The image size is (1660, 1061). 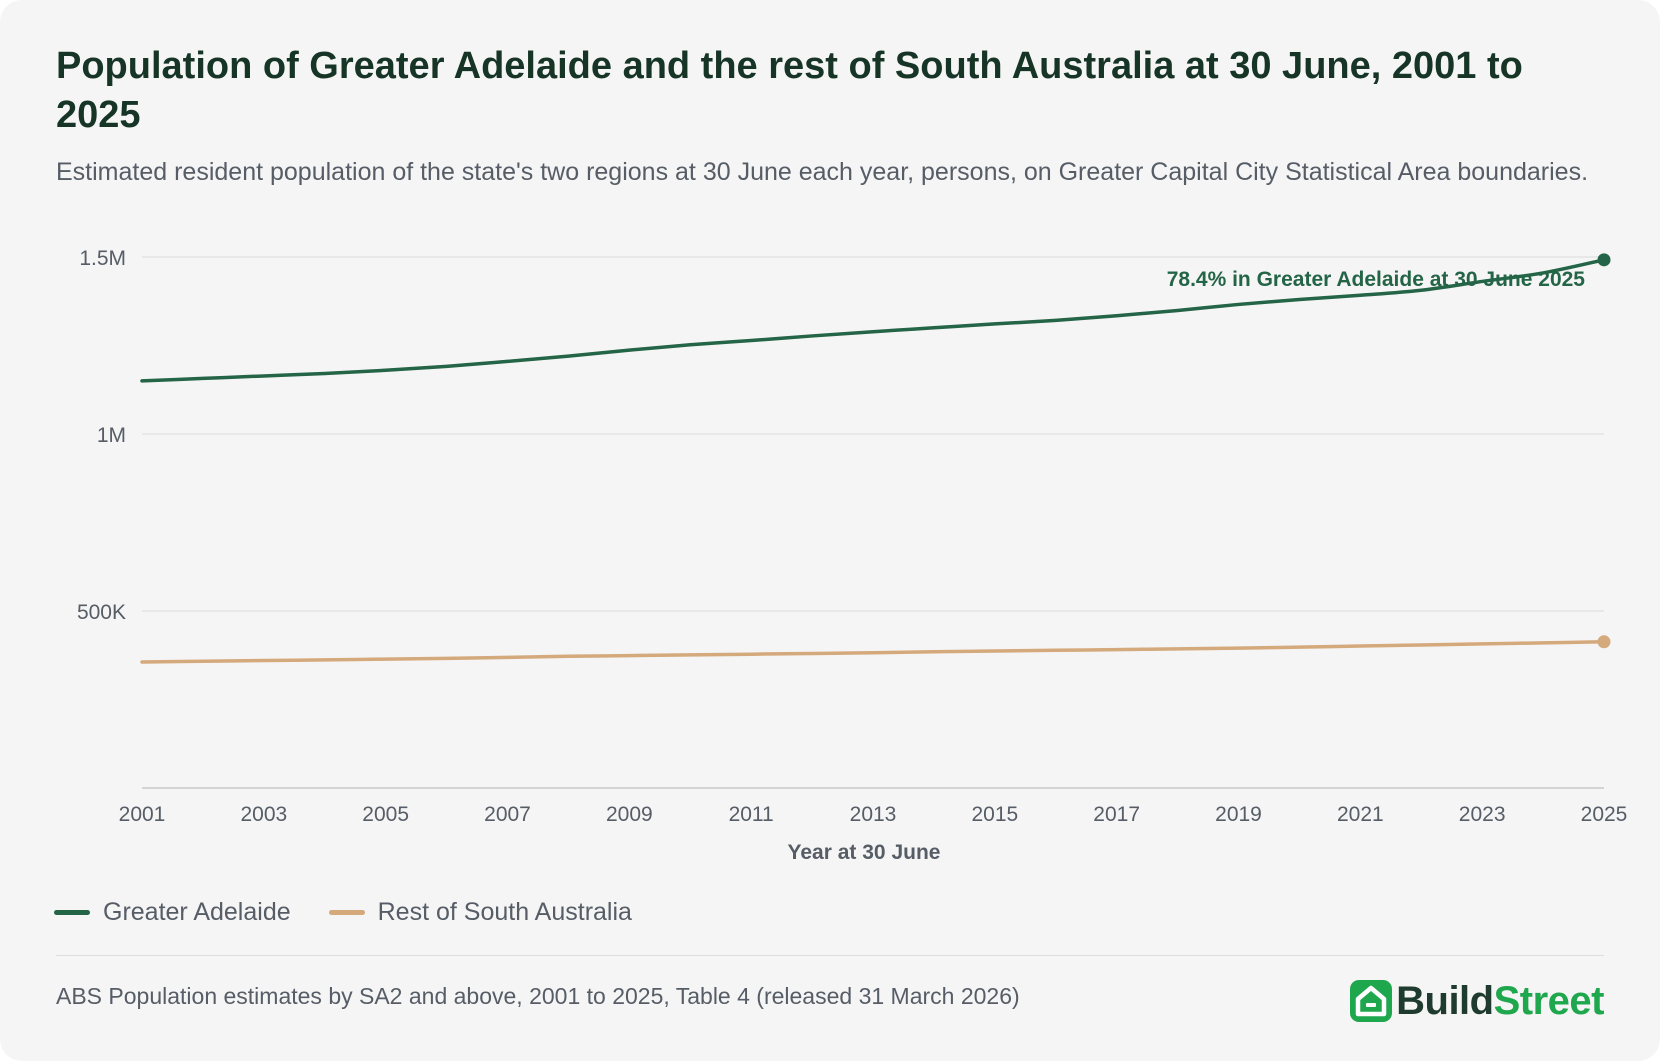 What do you see at coordinates (1604, 260) in the screenshot?
I see `end-point-greater-adelaide` at bounding box center [1604, 260].